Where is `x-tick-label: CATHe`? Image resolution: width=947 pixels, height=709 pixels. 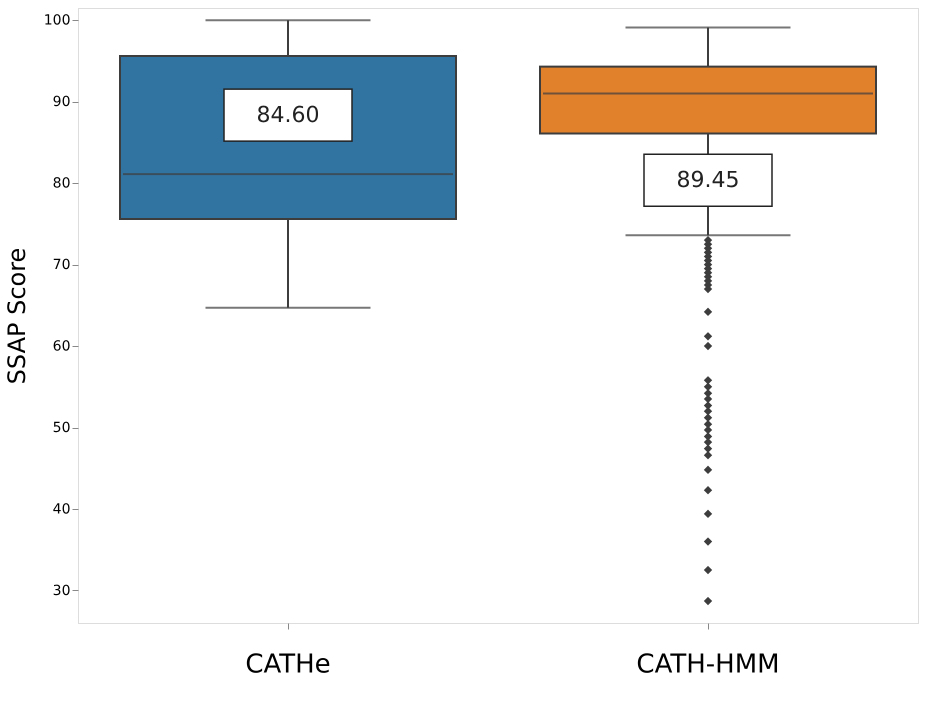 x-tick-label: CATHe is located at coordinates (288, 665).